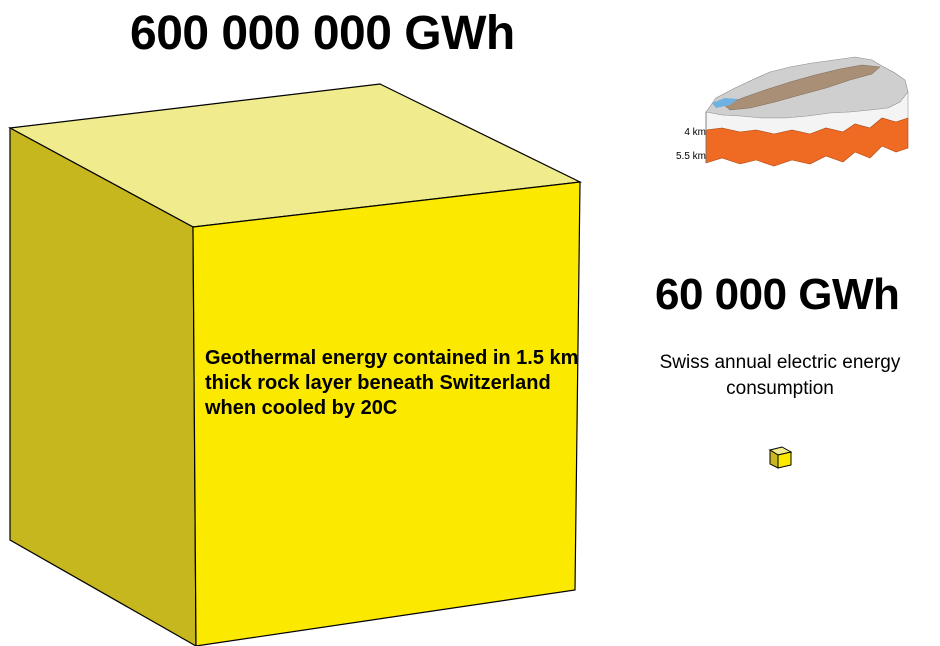  What do you see at coordinates (807, 142) in the screenshot?
I see `hot-rock-layer` at bounding box center [807, 142].